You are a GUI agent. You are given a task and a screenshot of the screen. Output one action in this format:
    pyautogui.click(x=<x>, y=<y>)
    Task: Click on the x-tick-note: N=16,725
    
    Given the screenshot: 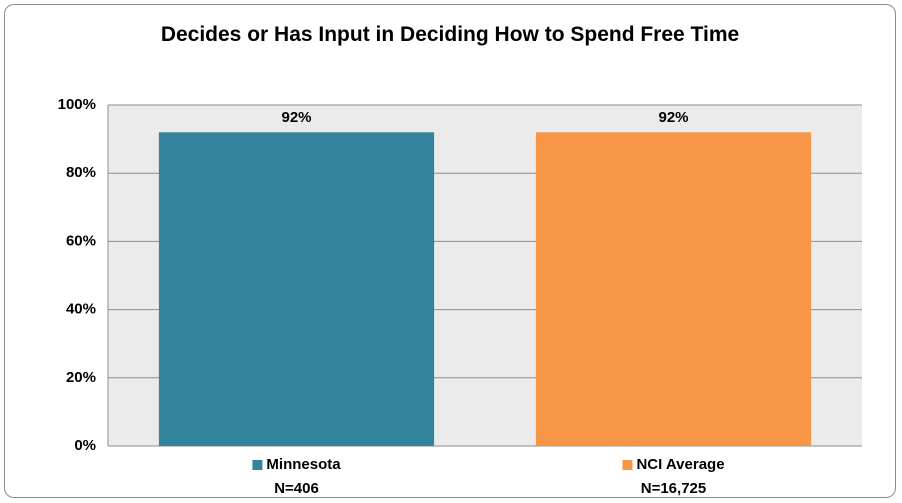 What is the action you would take?
    pyautogui.click(x=673, y=488)
    